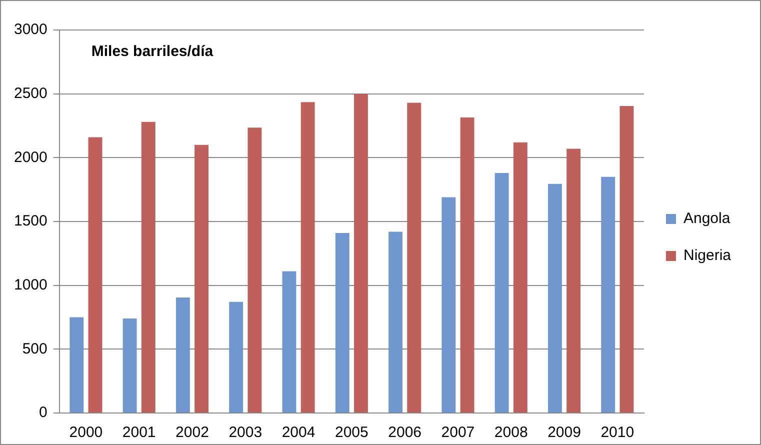 This screenshot has width=761, height=445. Describe the element at coordinates (31, 221) in the screenshot. I see `y-tick-label: 1500` at that location.